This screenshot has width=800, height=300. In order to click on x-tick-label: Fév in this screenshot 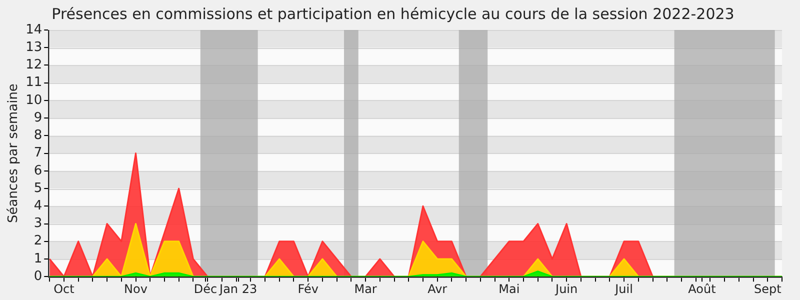, I will do `click(308, 289)`.